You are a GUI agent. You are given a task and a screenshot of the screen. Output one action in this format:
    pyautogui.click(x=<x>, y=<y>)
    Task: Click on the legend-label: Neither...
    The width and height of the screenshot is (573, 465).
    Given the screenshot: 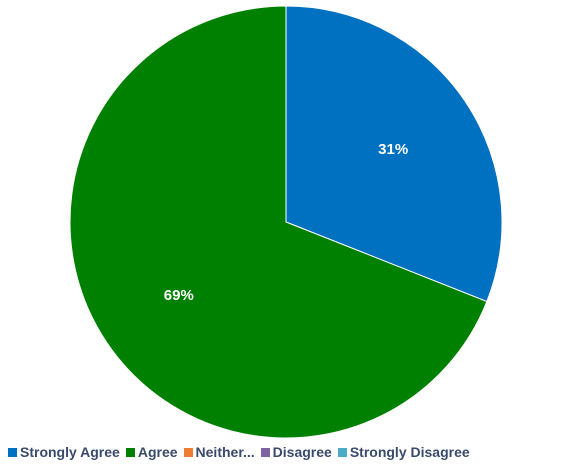 What is the action you would take?
    pyautogui.click(x=225, y=452)
    